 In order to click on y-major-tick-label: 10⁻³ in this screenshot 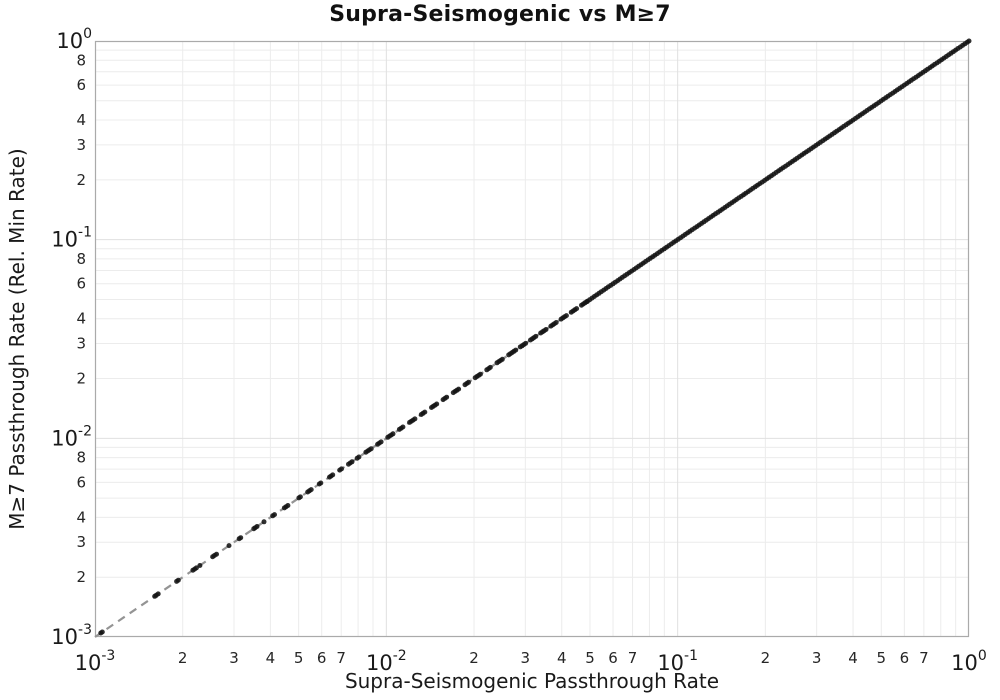, I will do `click(71, 635)`.